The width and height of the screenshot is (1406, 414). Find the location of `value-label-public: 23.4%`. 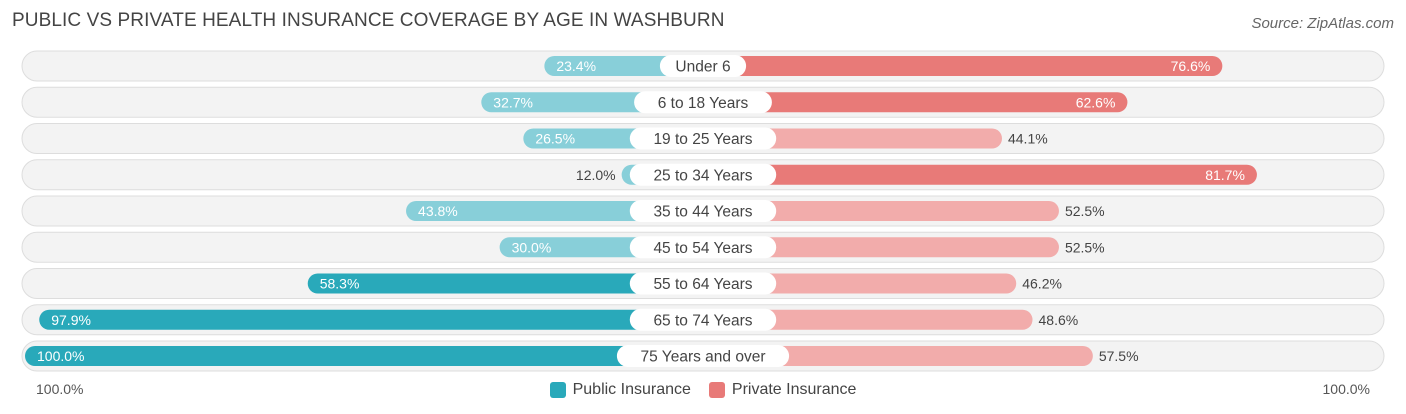

value-label-public: 23.4% is located at coordinates (576, 66).